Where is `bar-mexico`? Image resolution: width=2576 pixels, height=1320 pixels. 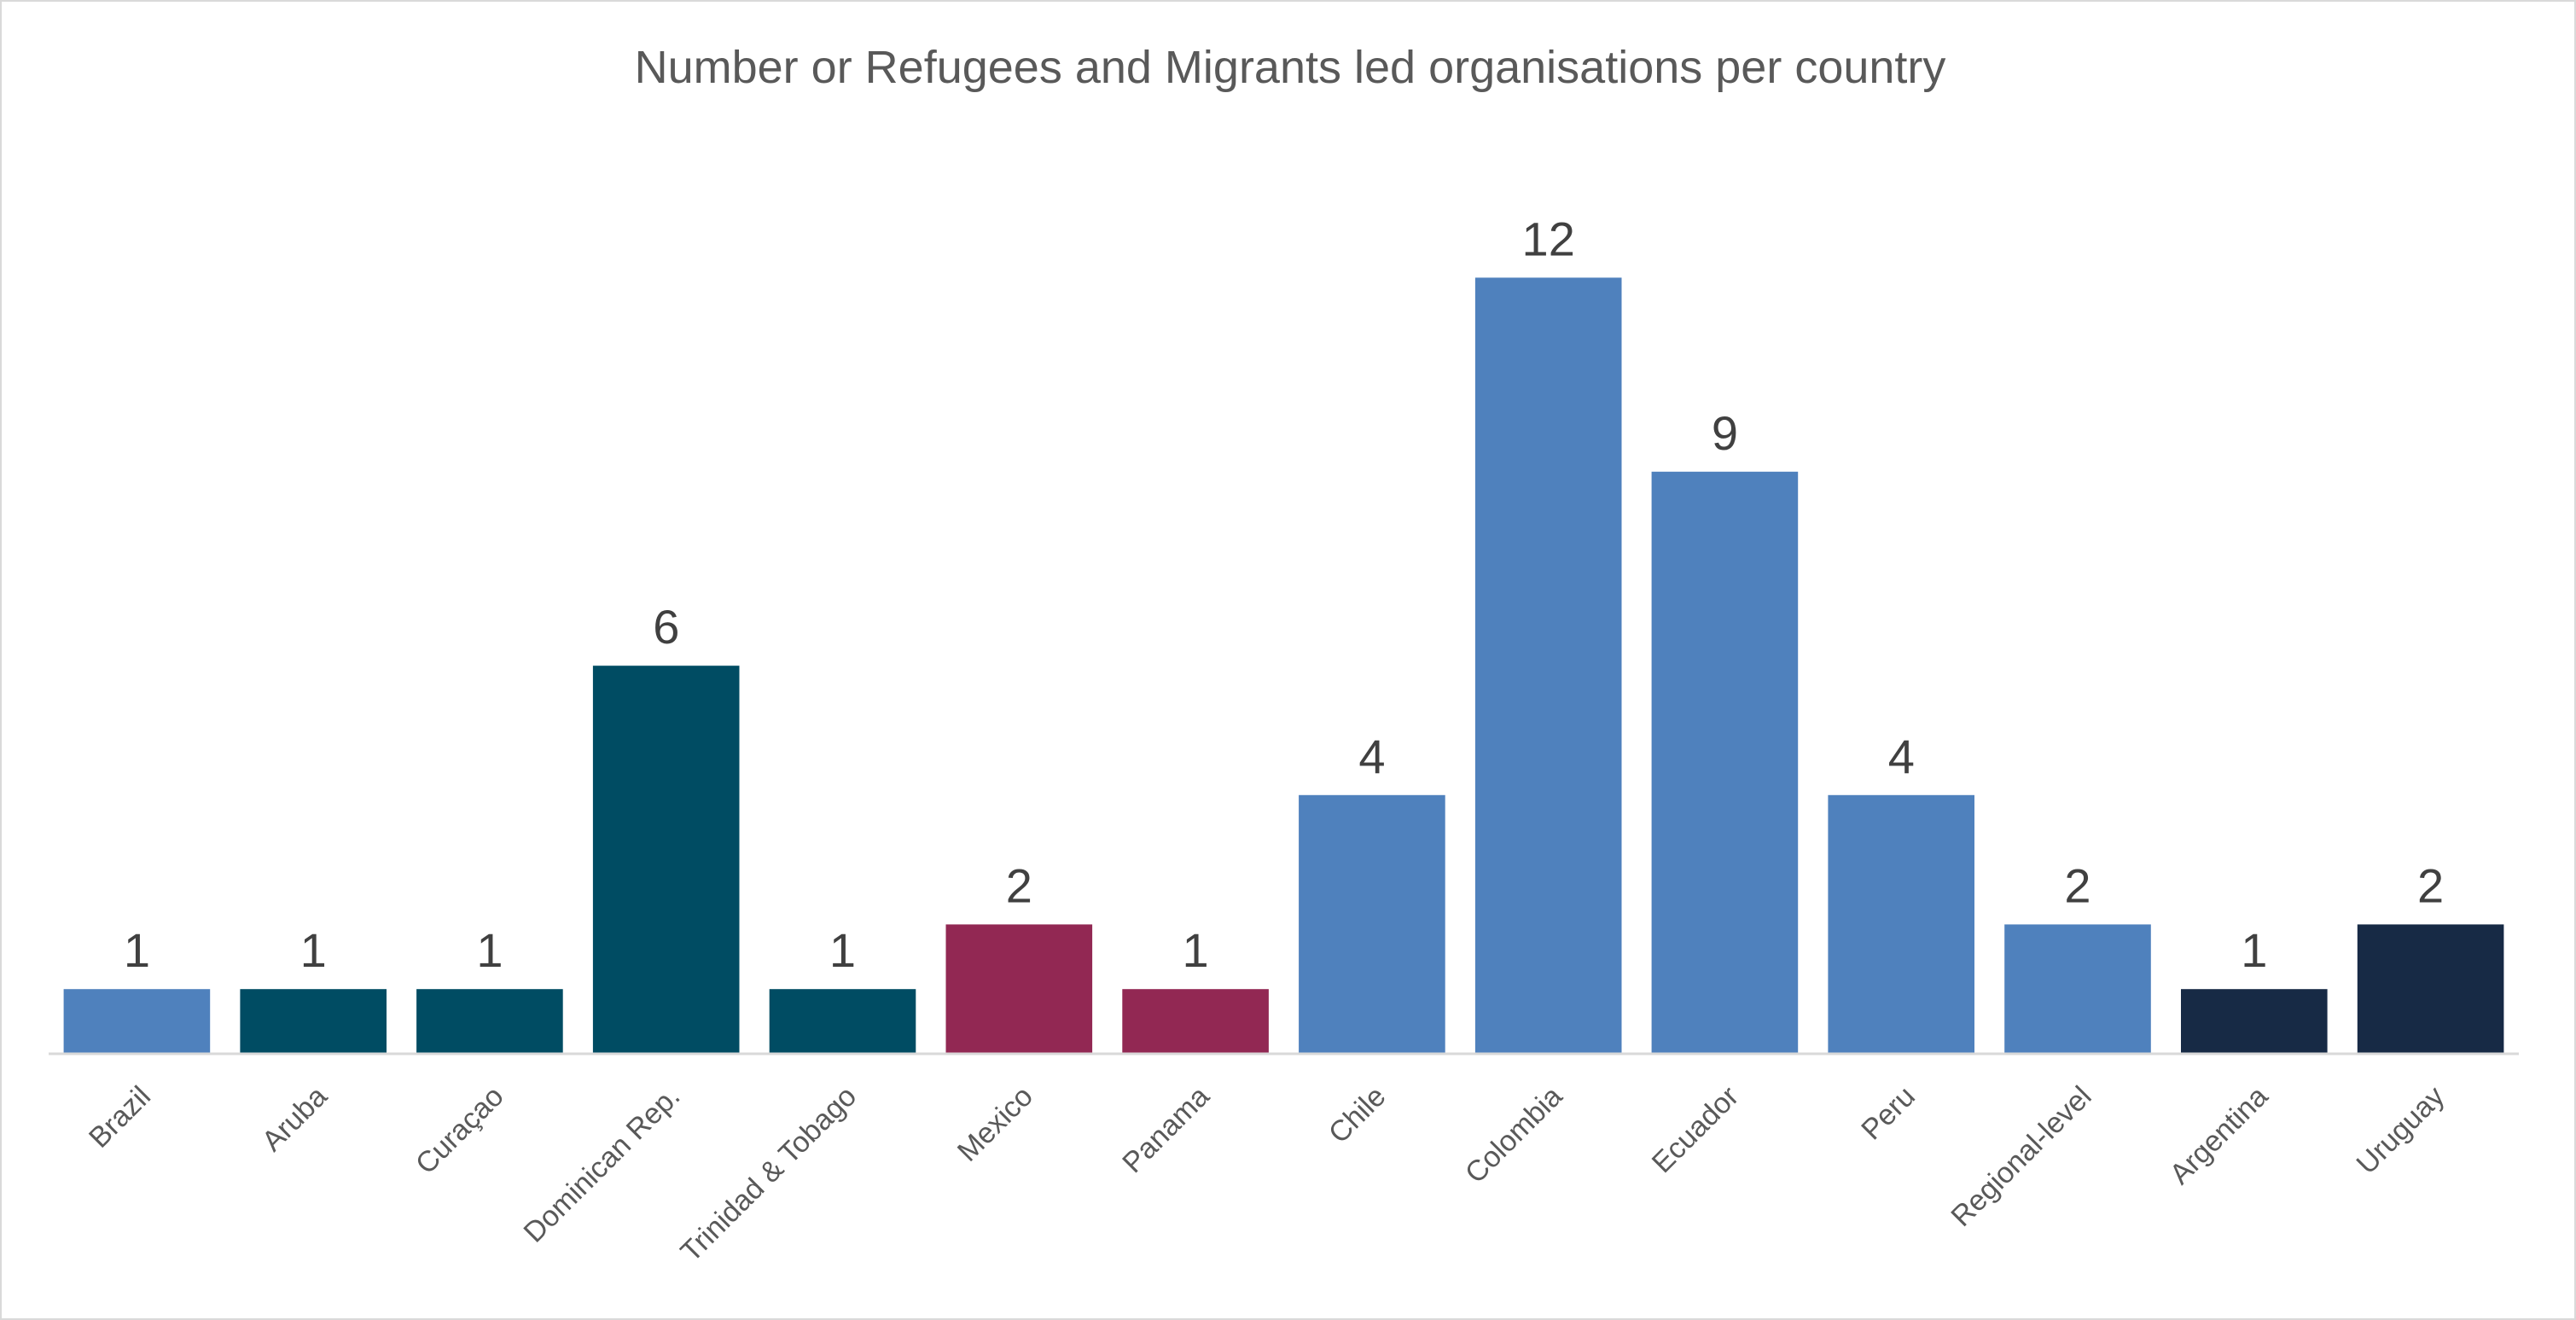 bar-mexico is located at coordinates (1019, 989).